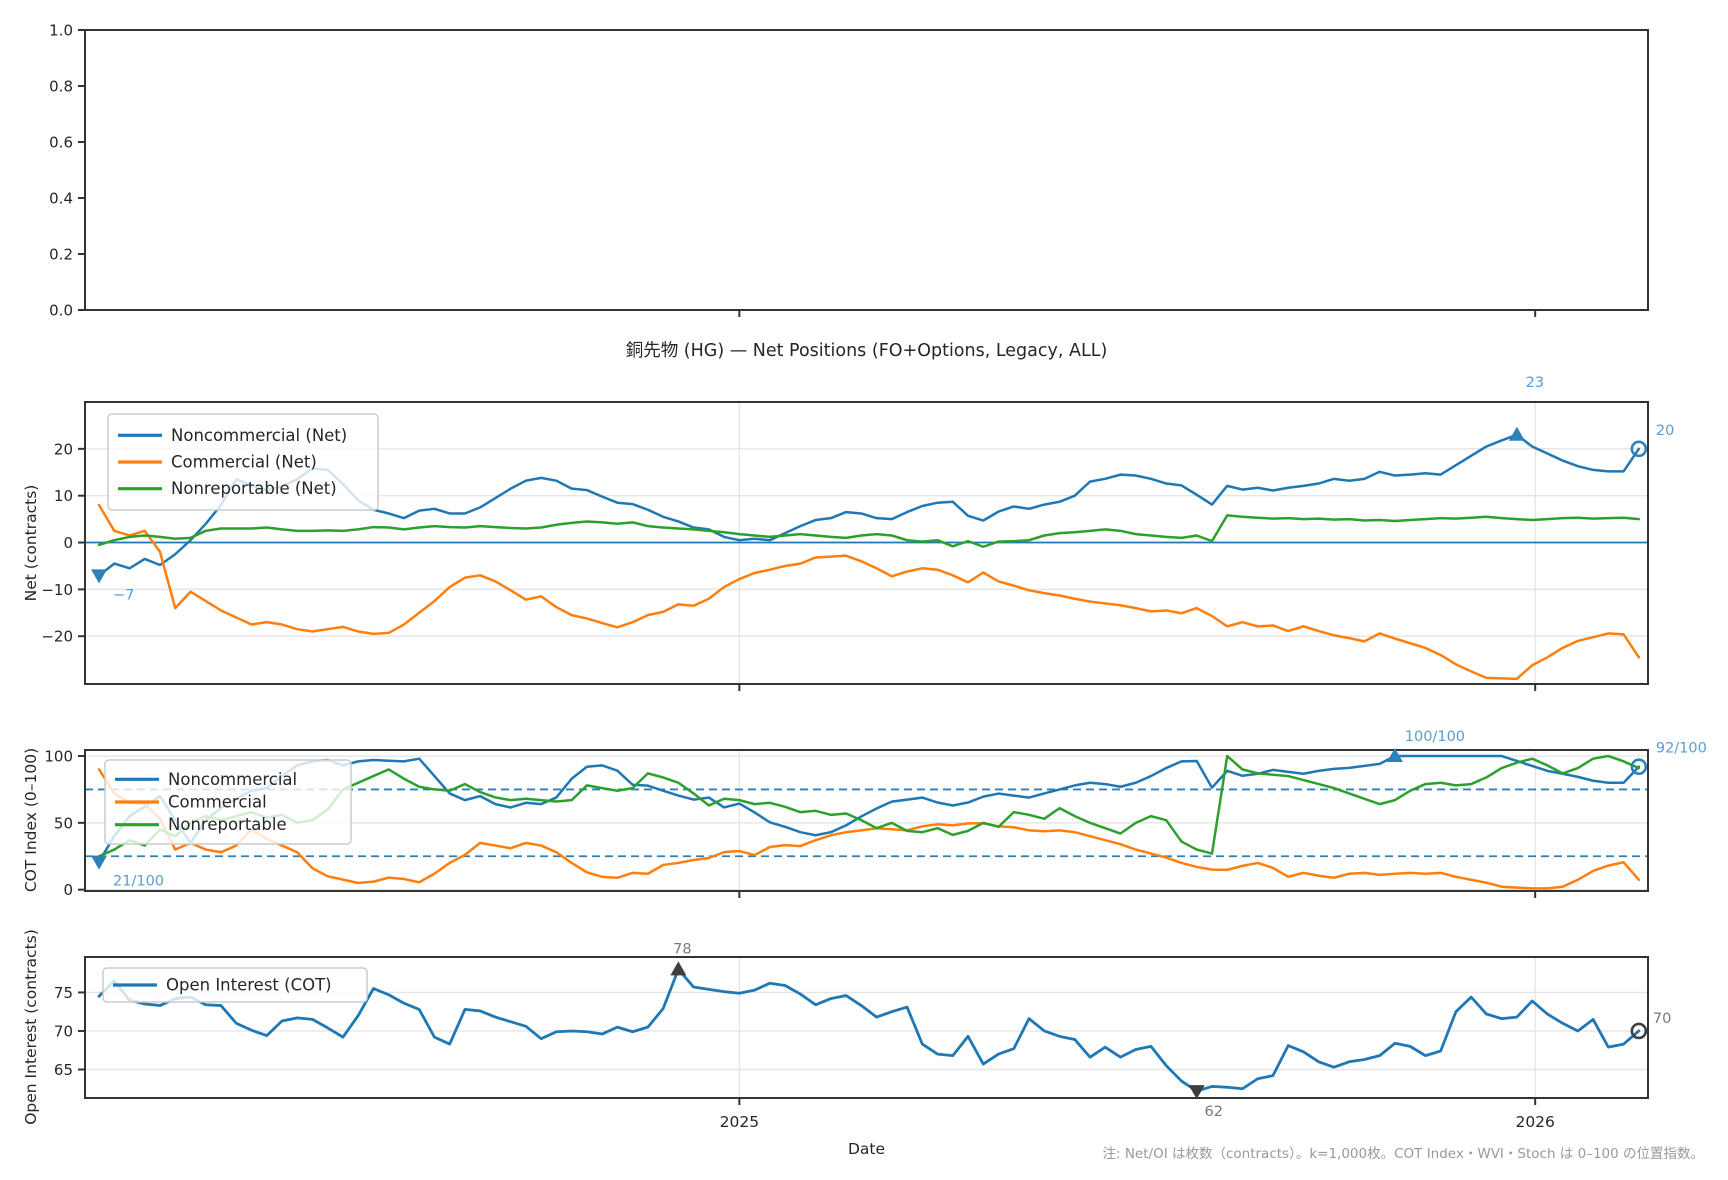 The height and width of the screenshot is (1180, 1728). What do you see at coordinates (57, 590) in the screenshot?
I see `y-tick-label: −10` at bounding box center [57, 590].